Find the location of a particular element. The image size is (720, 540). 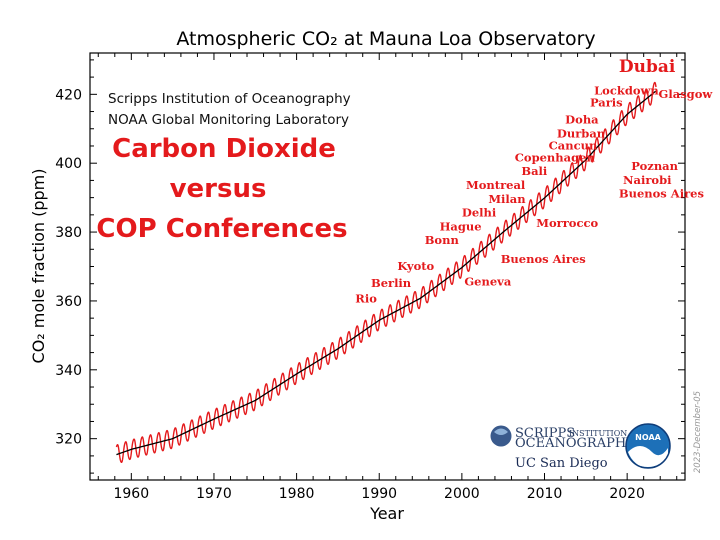

conference-label: Montreal is located at coordinates (496, 185).